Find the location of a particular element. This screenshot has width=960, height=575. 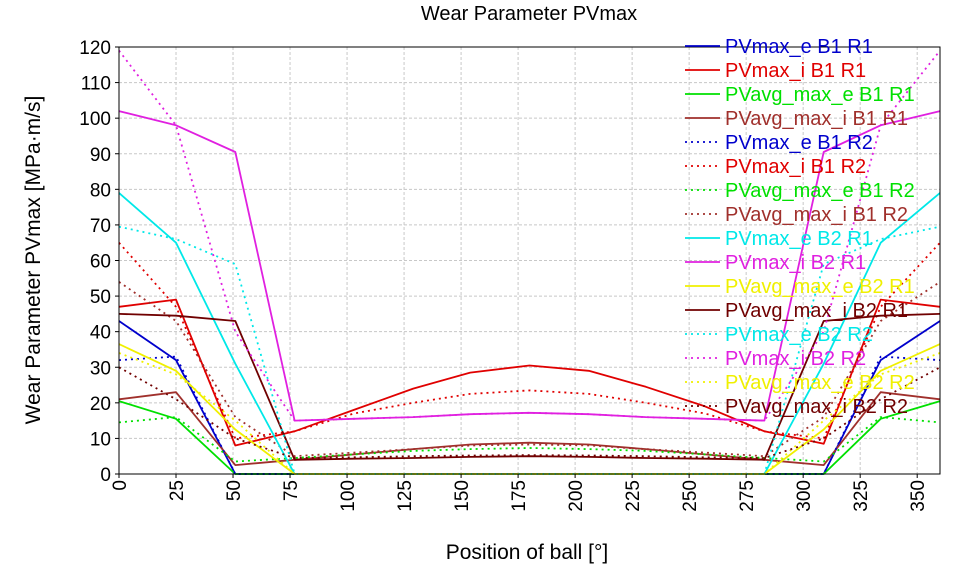

y-ticks: 0 10 20 30 40 50 60 70 80 90 100 110 120 is located at coordinates (99, 262).